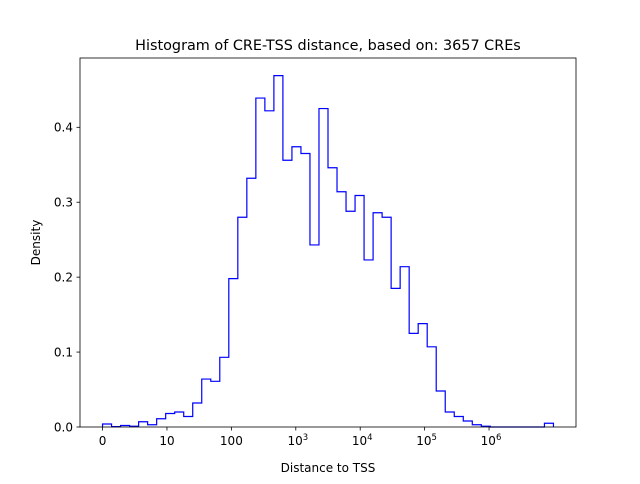 This screenshot has width=640, height=484. Describe the element at coordinates (63, 203) in the screenshot. I see `y-tick-label: 0.3` at that location.